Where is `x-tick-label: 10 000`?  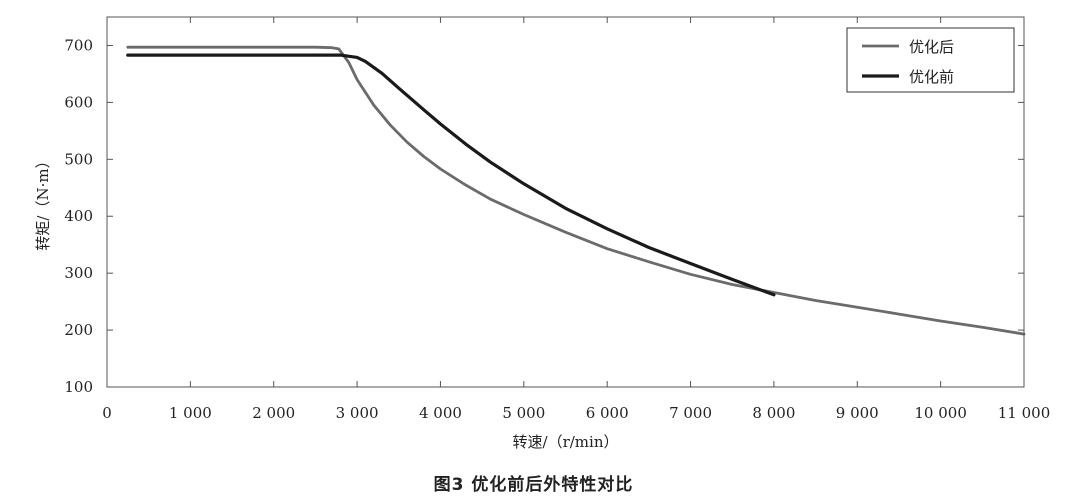
x-tick-label: 10 000 is located at coordinates (940, 413).